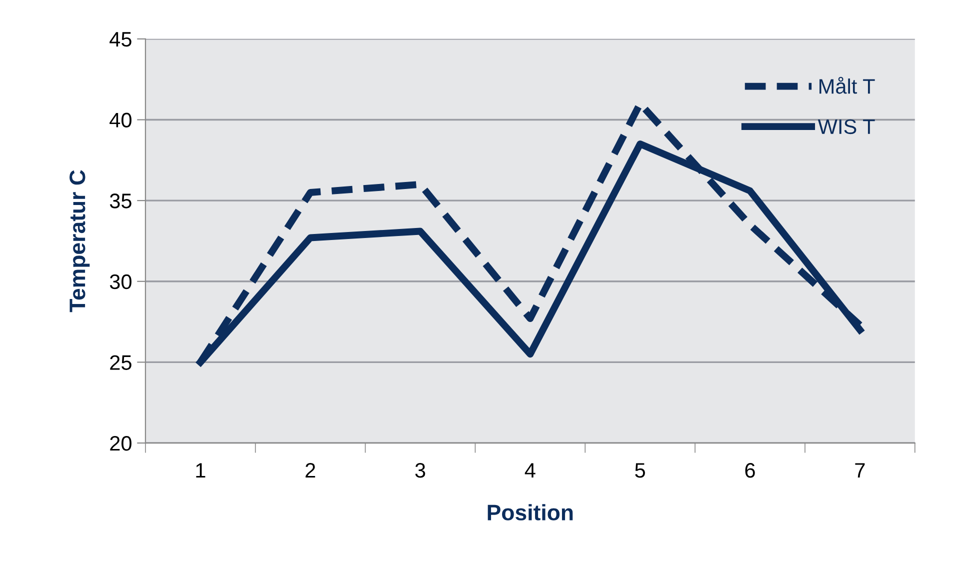  What do you see at coordinates (121, 120) in the screenshot?
I see `y-tick-label: 40` at bounding box center [121, 120].